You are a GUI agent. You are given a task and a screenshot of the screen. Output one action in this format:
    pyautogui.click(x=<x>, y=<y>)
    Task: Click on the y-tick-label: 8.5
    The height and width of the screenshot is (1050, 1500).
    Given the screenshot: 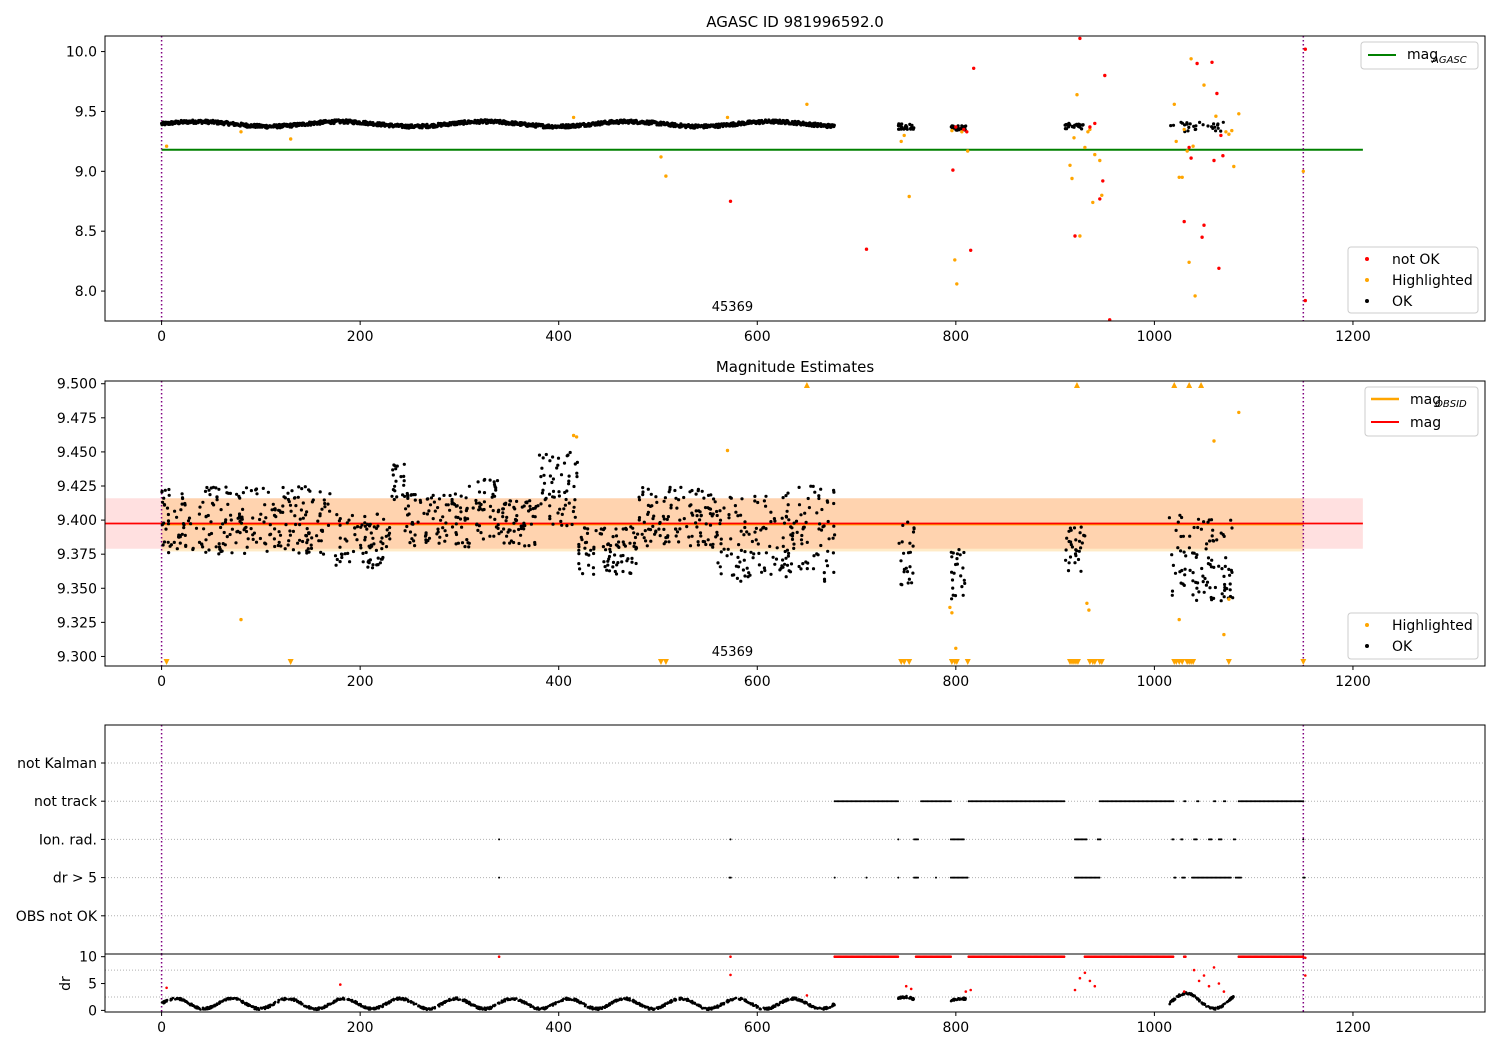 What is the action you would take?
    pyautogui.click(x=86, y=232)
    